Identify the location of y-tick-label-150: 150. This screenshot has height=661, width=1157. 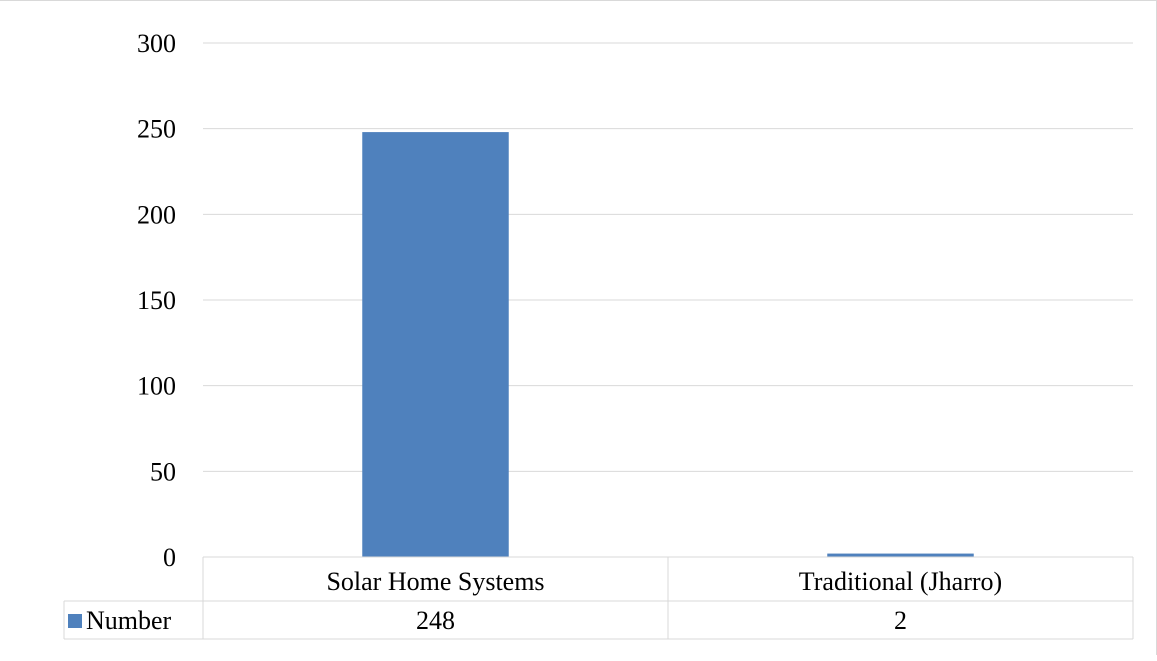
(156, 300).